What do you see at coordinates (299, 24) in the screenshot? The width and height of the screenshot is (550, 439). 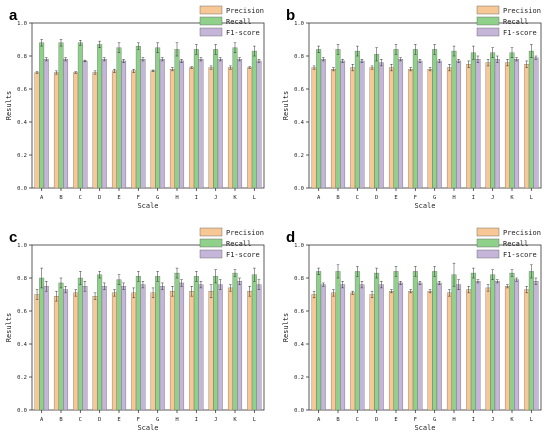 I see `y-tick-label: 1.0` at bounding box center [299, 24].